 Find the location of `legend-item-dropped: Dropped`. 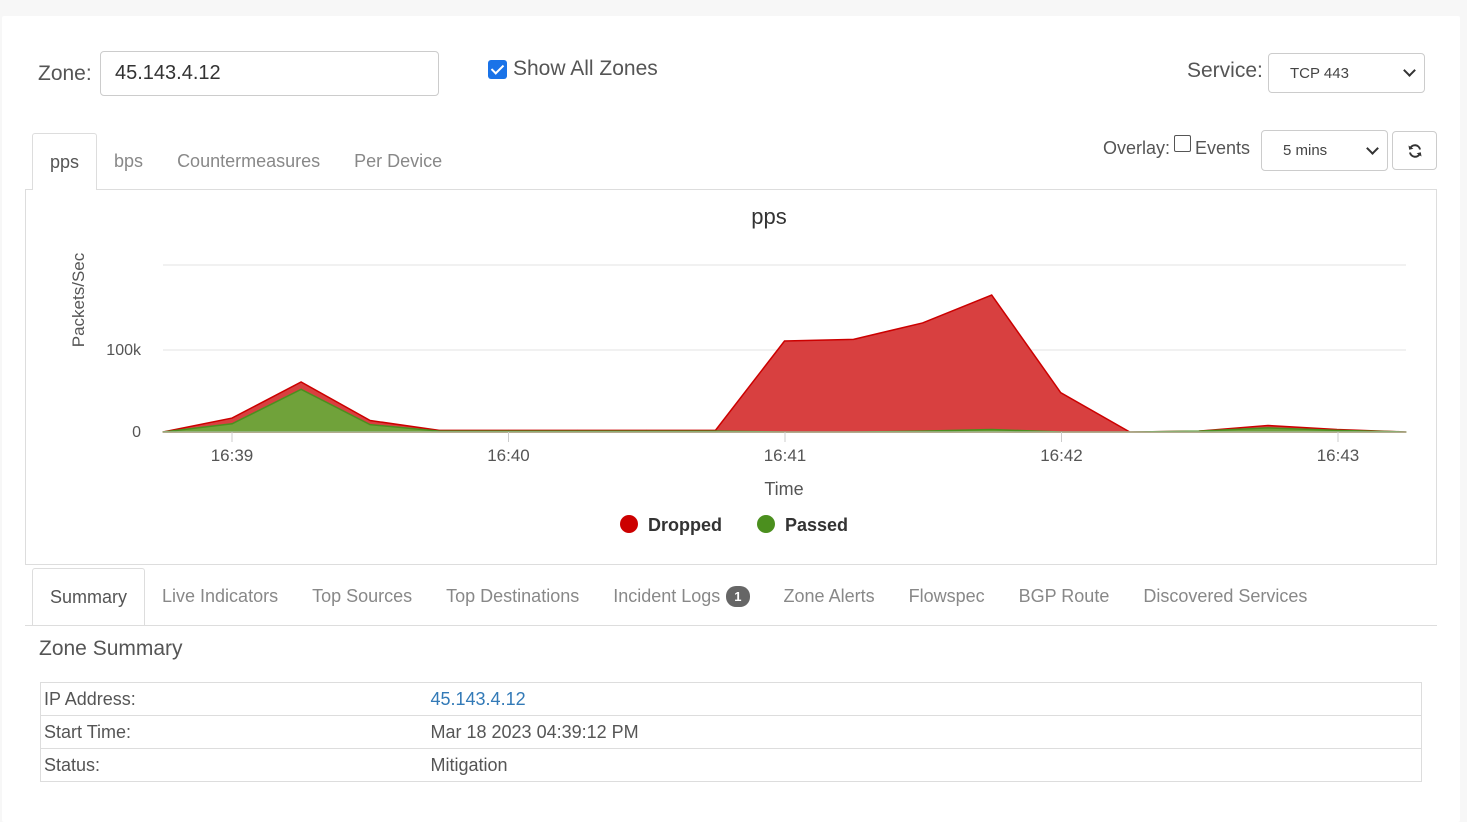

legend-item-dropped: Dropped is located at coordinates (671, 525).